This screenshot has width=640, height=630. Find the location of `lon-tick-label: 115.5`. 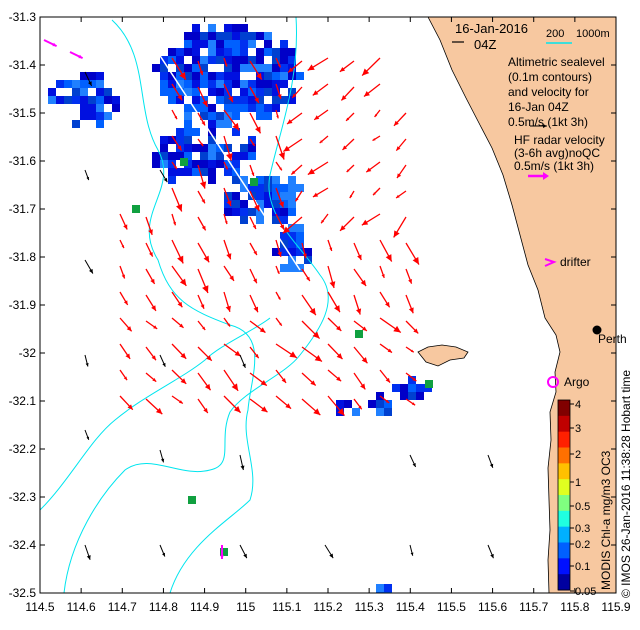

lon-tick-label: 115.5 is located at coordinates (451, 607).